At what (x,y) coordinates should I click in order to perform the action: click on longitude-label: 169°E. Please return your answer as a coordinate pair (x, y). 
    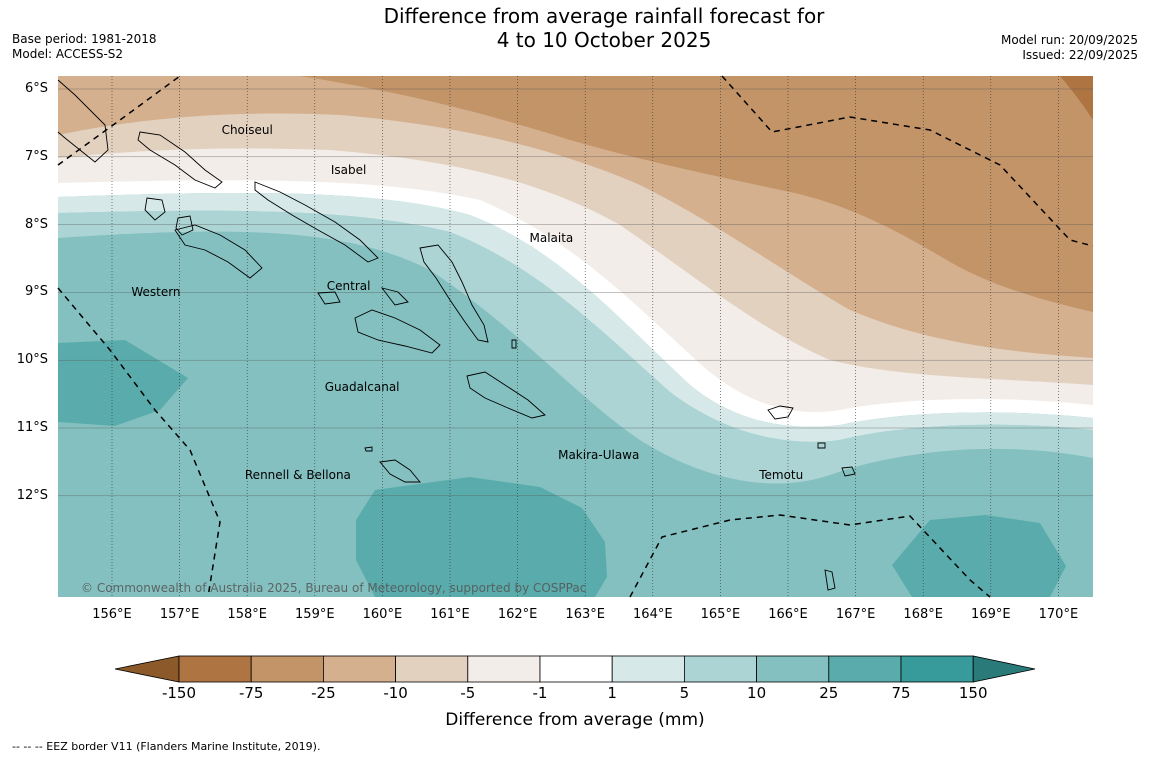
    Looking at the image, I should click on (991, 614).